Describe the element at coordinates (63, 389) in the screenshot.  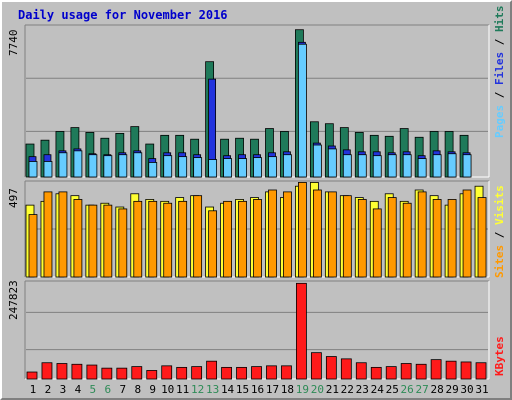
I see `x-axis-day-label: 3` at that location.